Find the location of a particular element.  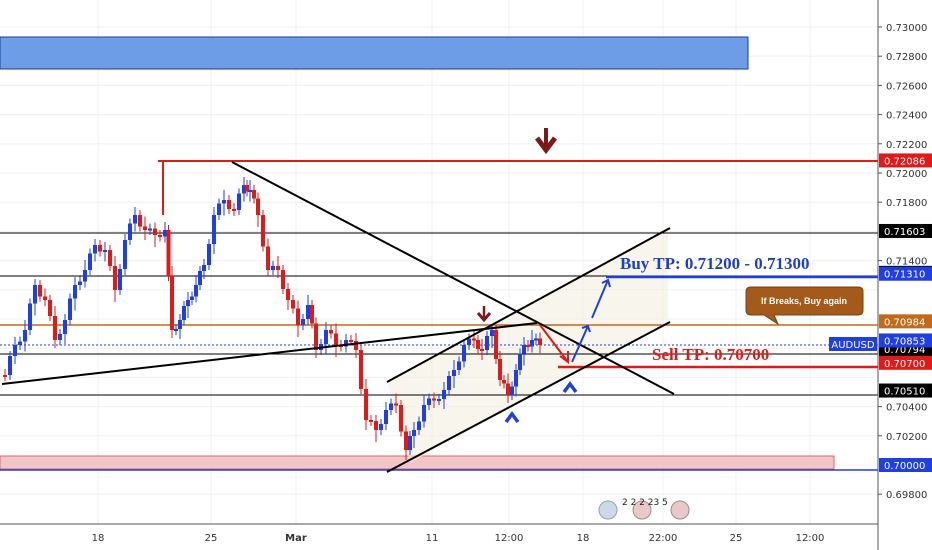

callout-bubble: If Breaks, Buy again is located at coordinates (804, 306).